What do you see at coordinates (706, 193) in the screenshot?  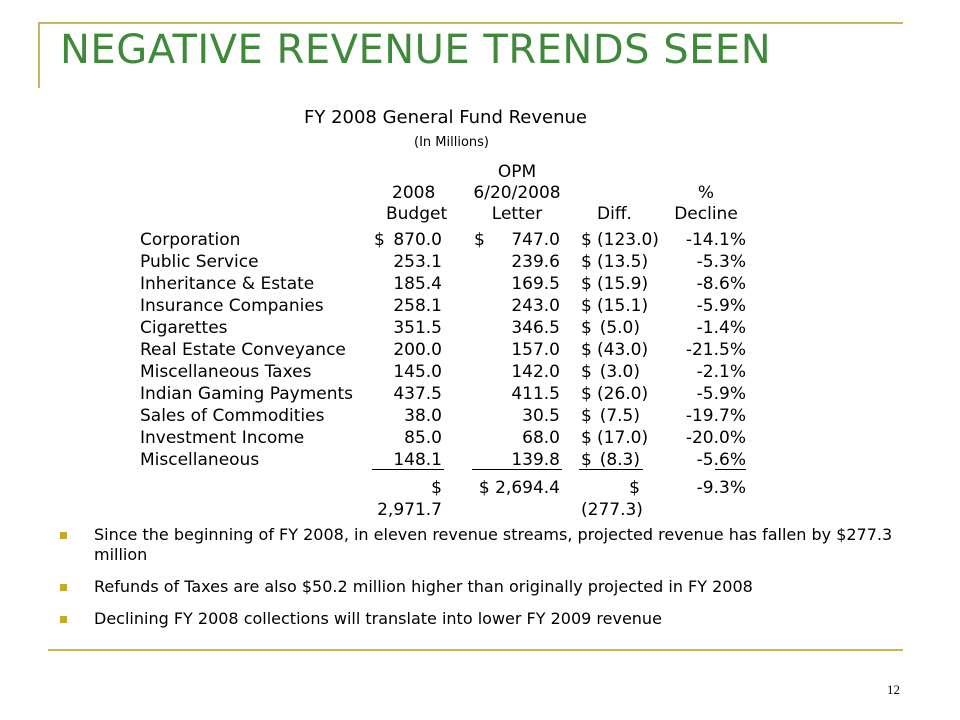 I see `header-pct-symbol: %` at bounding box center [706, 193].